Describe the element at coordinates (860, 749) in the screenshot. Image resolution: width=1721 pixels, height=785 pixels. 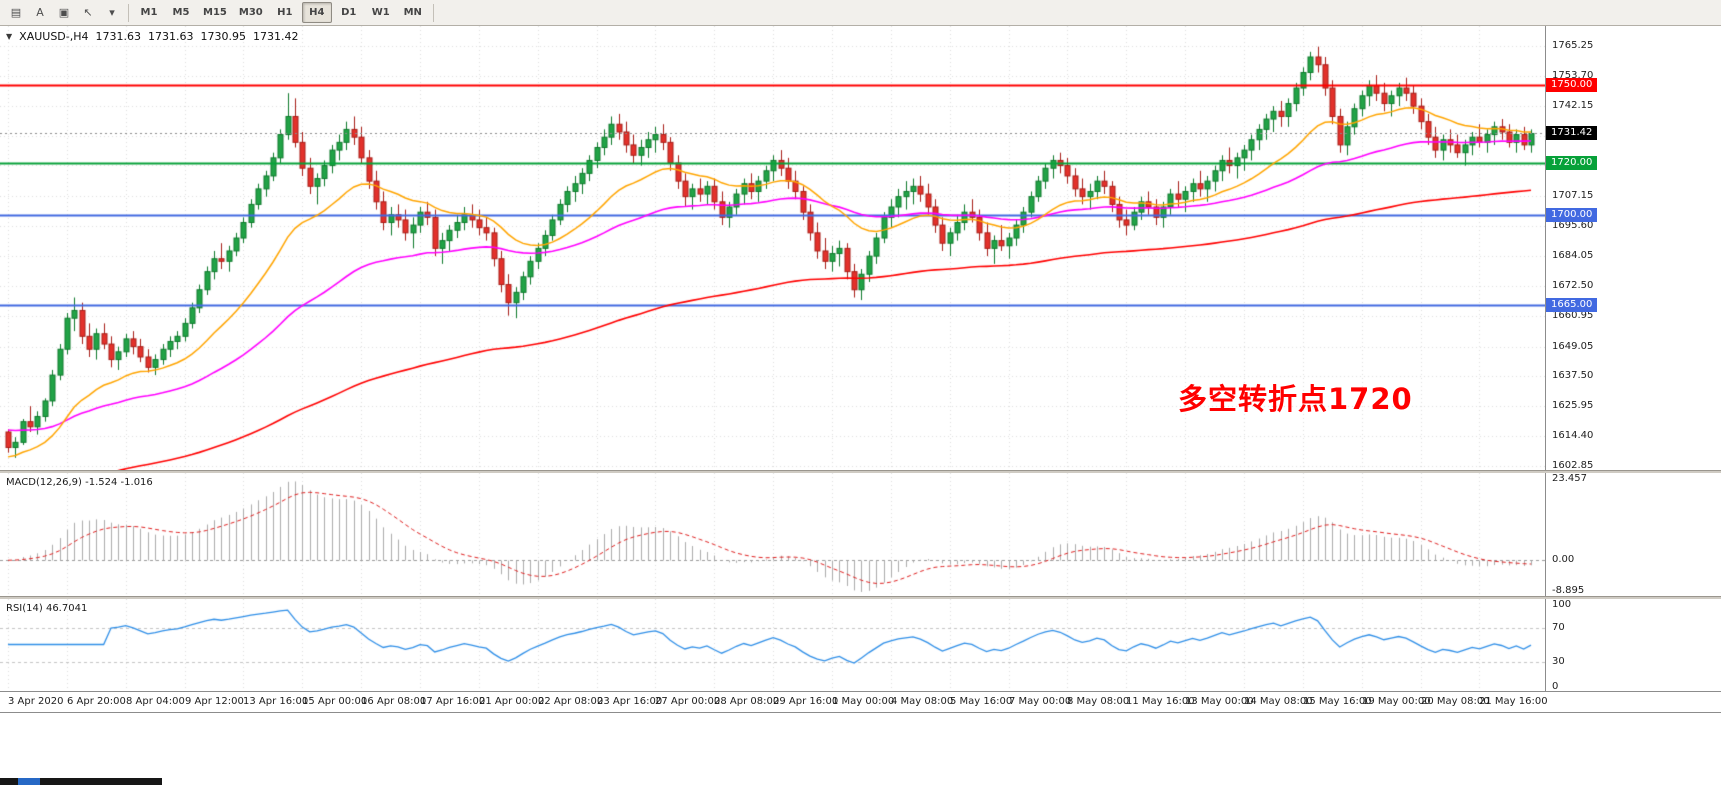
I see `desktop-background` at that location.